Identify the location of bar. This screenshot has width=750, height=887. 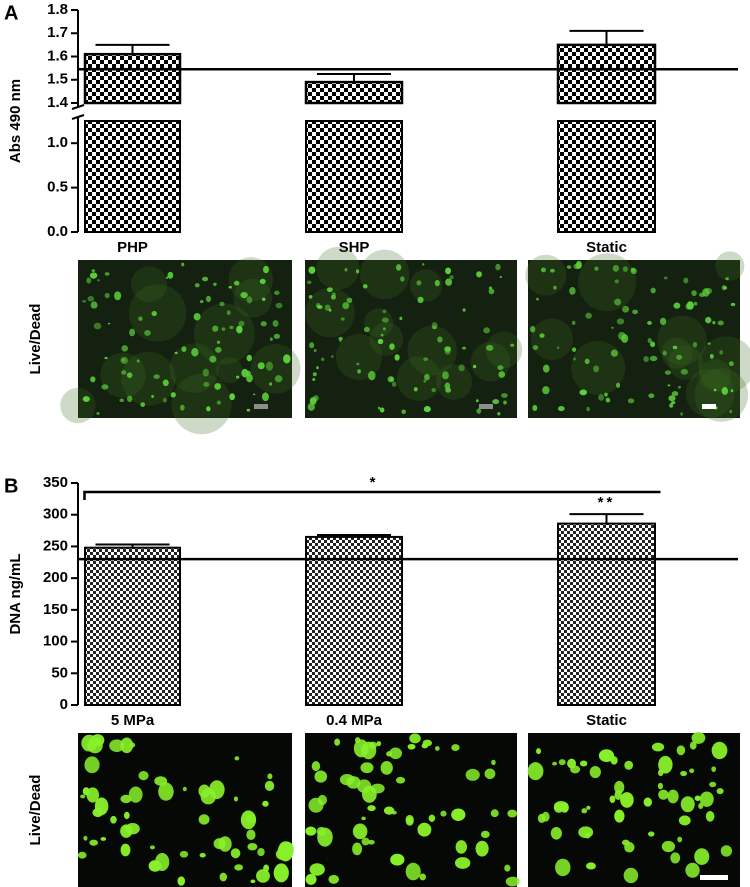
(606, 74).